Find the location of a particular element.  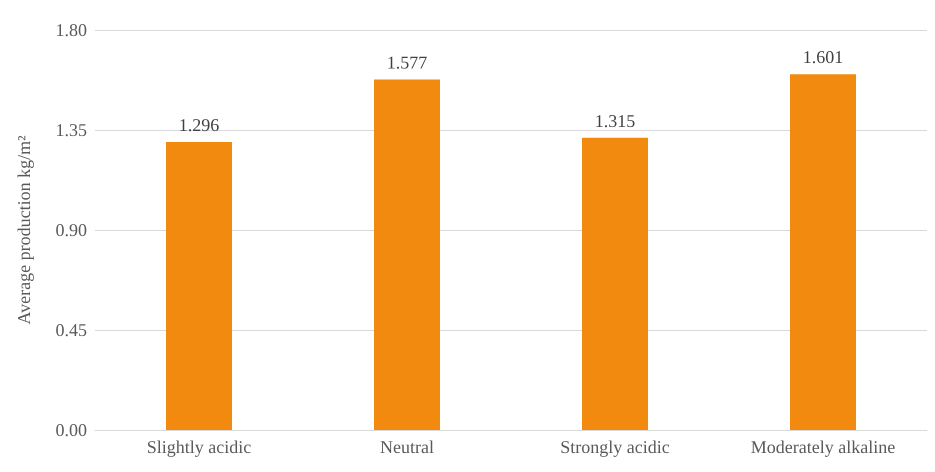

data-label: 1.601 is located at coordinates (823, 57).